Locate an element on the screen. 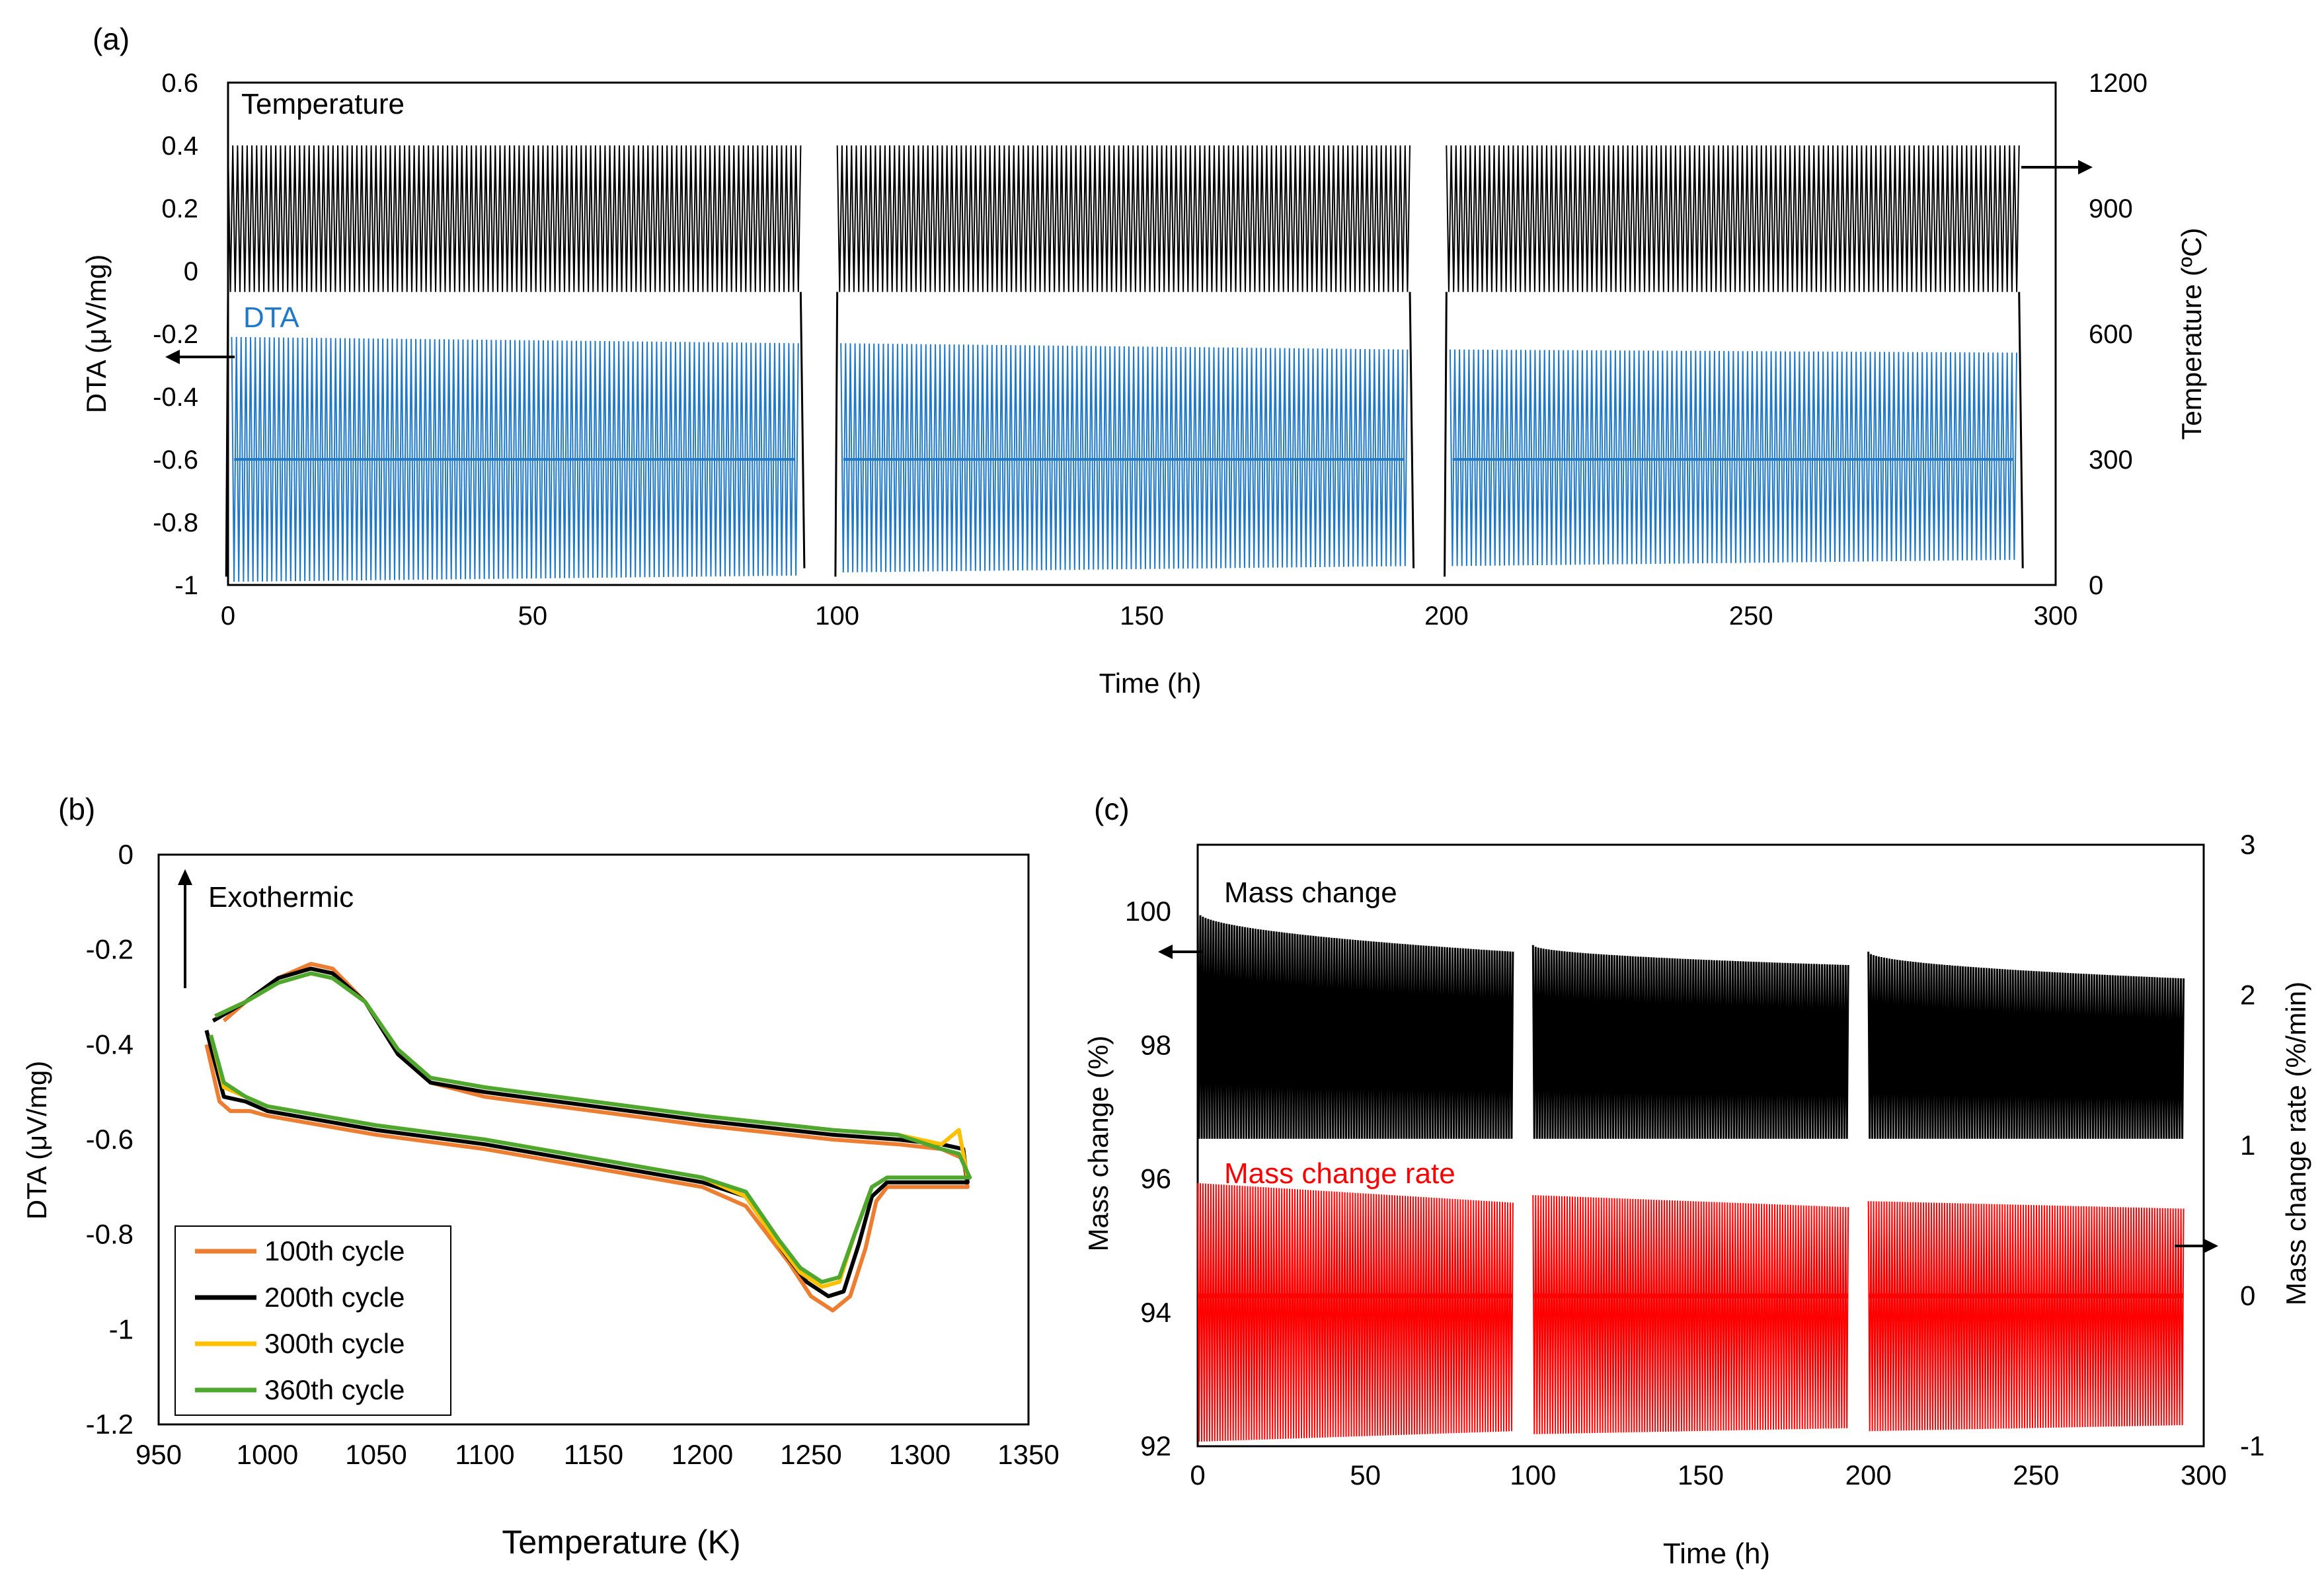  a-y2ticks-label: 0 is located at coordinates (2096, 585).